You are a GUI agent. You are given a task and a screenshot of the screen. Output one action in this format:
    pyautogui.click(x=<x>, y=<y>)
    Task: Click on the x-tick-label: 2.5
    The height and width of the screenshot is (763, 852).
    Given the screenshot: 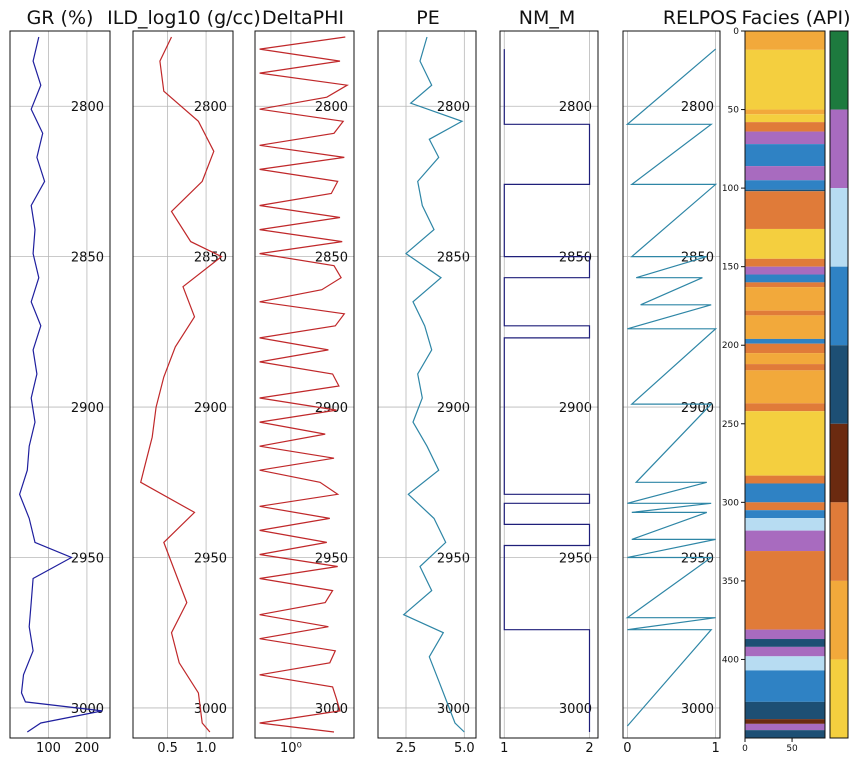 What is the action you would take?
    pyautogui.click(x=406, y=748)
    